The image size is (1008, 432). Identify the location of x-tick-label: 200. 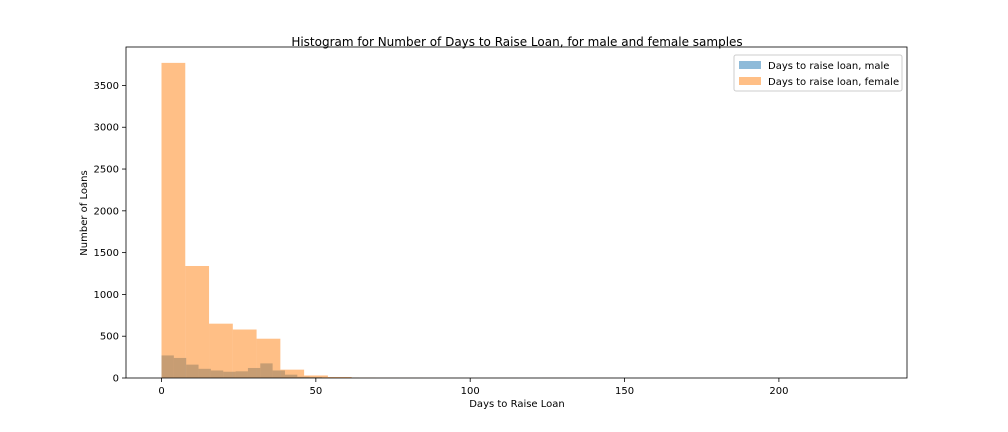
(778, 391).